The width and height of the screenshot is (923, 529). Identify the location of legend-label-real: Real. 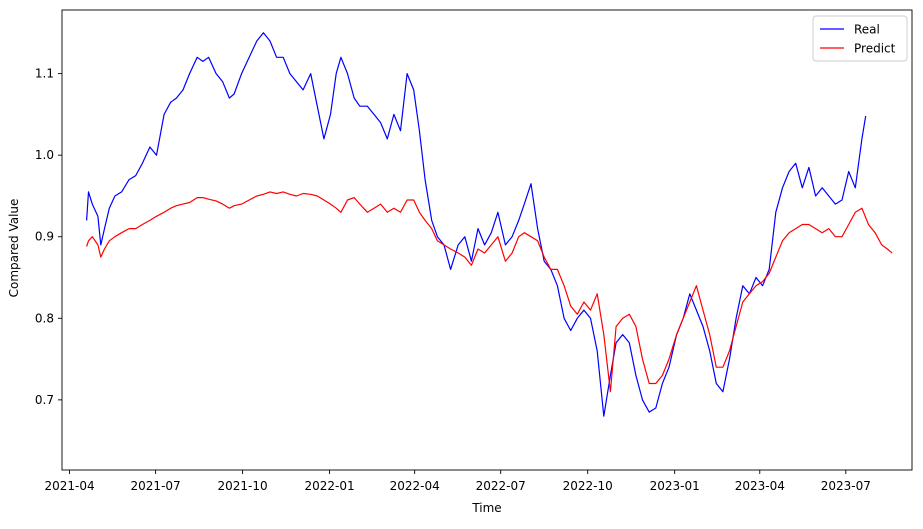
(867, 30).